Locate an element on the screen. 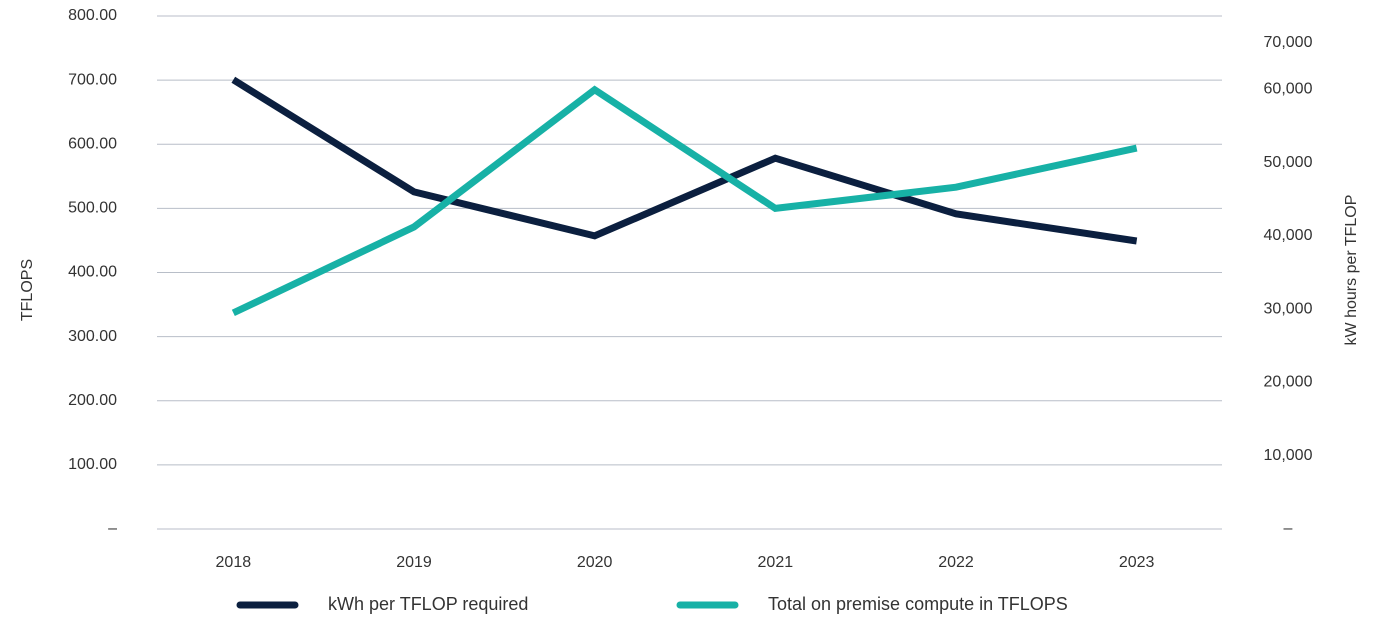 The width and height of the screenshot is (1376, 617). y2-tick-label: 30,000 is located at coordinates (1288, 308).